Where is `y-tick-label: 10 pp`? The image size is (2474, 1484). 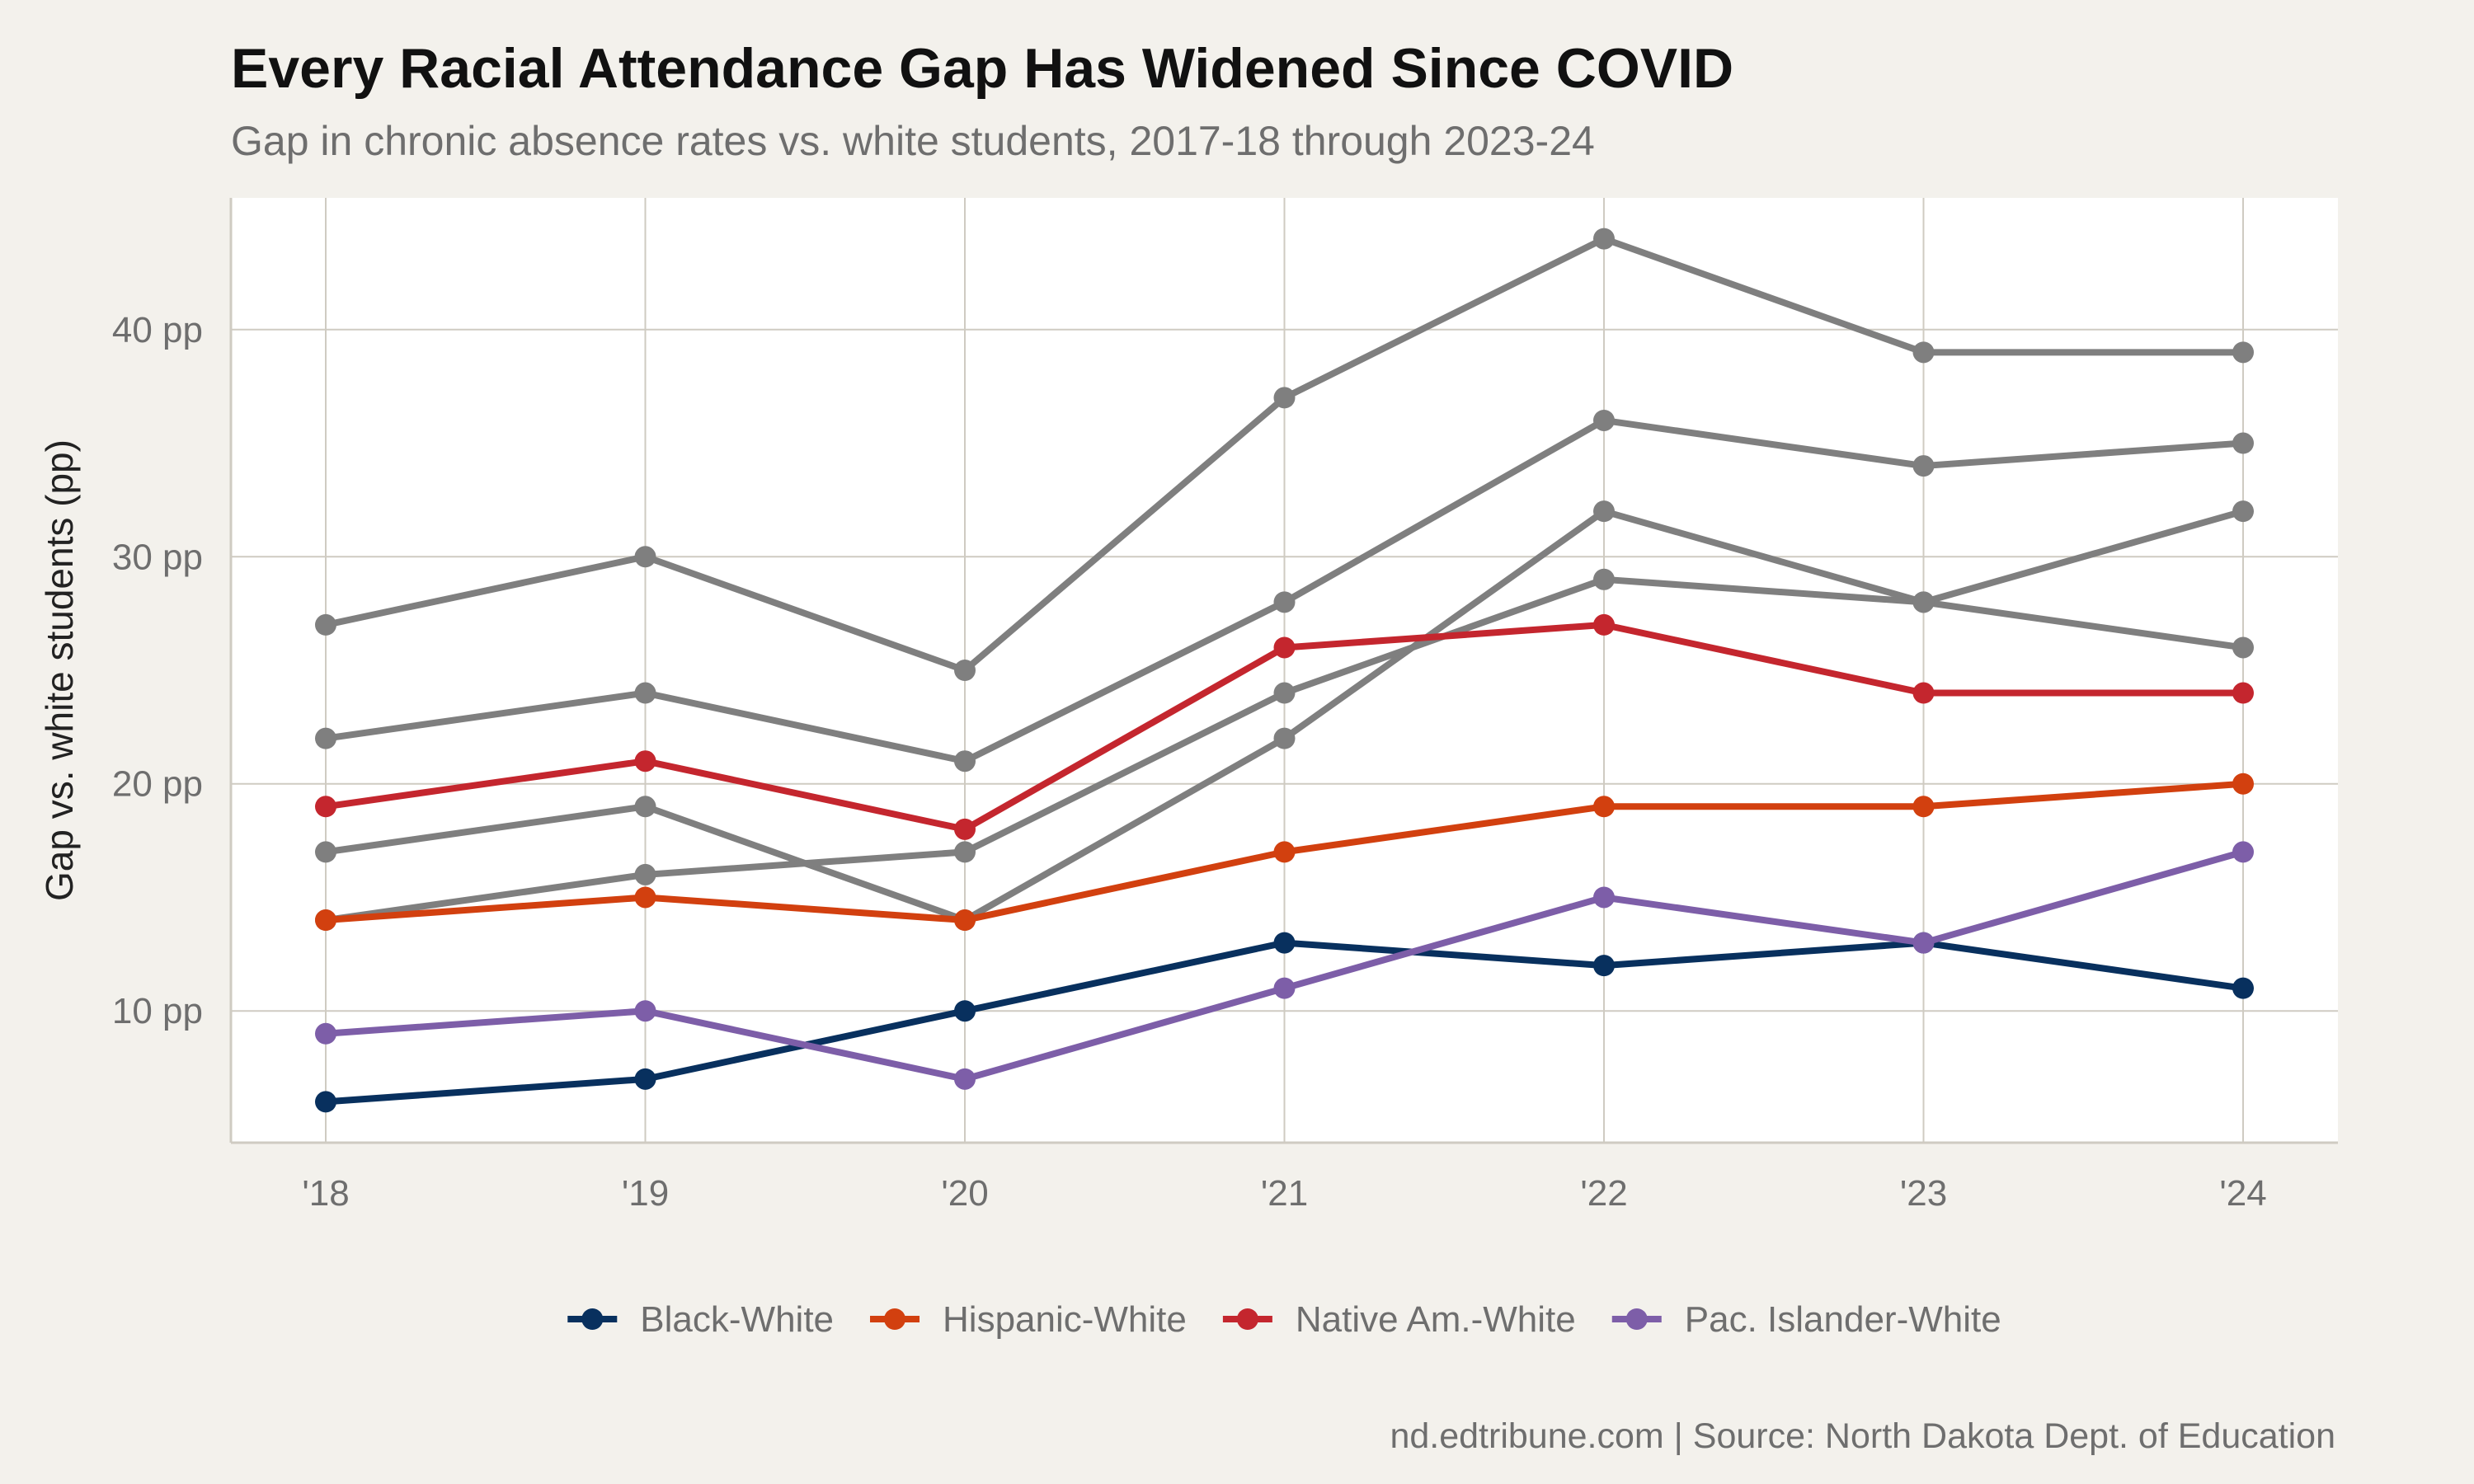
y-tick-label: 10 pp is located at coordinates (157, 1011).